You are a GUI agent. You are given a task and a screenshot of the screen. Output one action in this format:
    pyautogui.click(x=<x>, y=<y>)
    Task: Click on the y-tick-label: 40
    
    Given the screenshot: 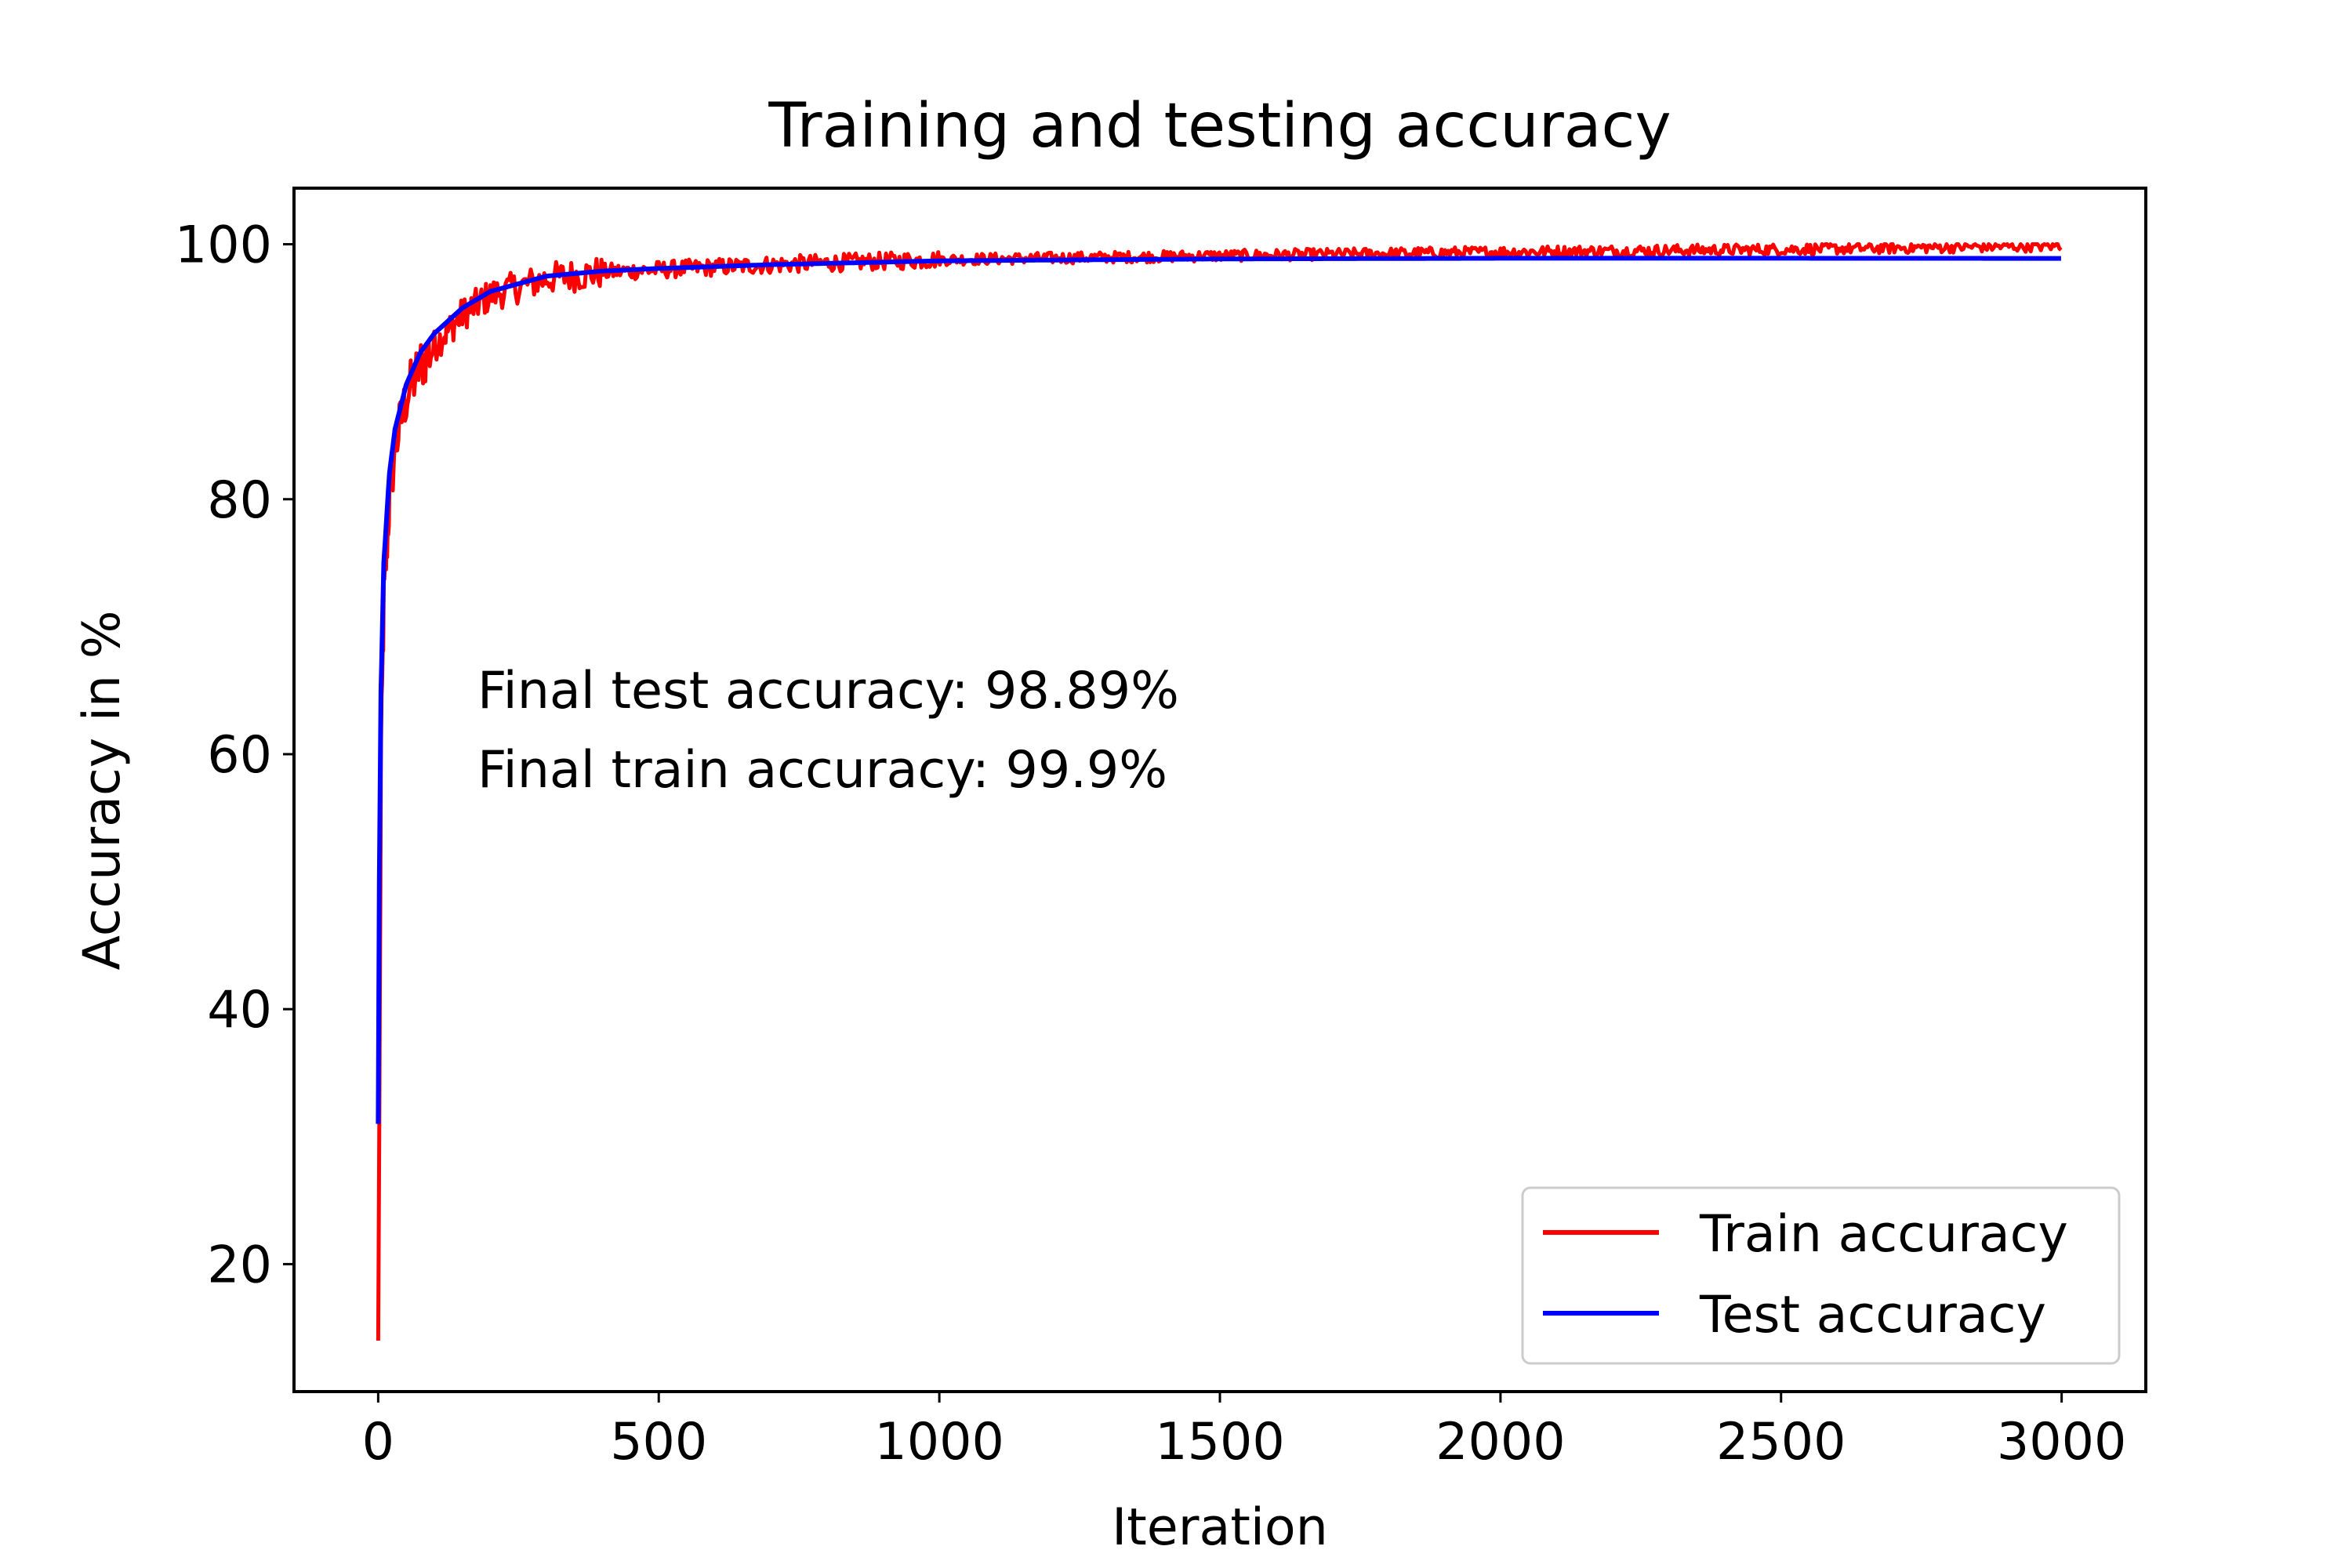 What is the action you would take?
    pyautogui.click(x=239, y=1011)
    